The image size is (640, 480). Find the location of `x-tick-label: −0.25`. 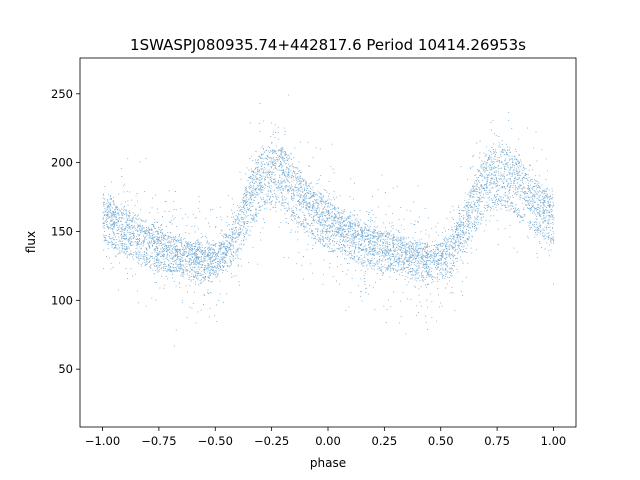

x-tick-label: −0.25 is located at coordinates (271, 441).